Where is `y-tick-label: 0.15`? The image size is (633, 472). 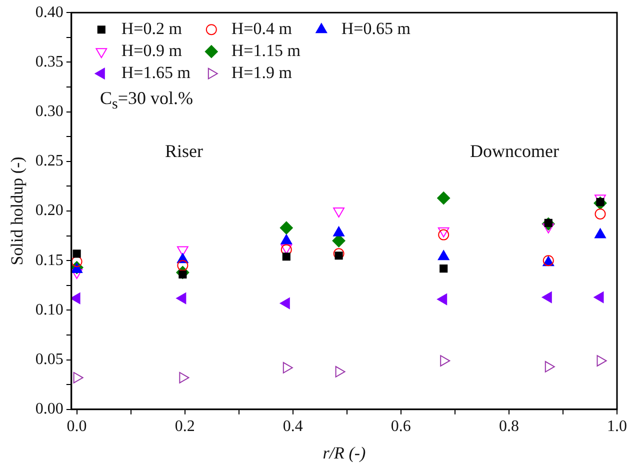 y-tick-label: 0.15 is located at coordinates (49, 260).